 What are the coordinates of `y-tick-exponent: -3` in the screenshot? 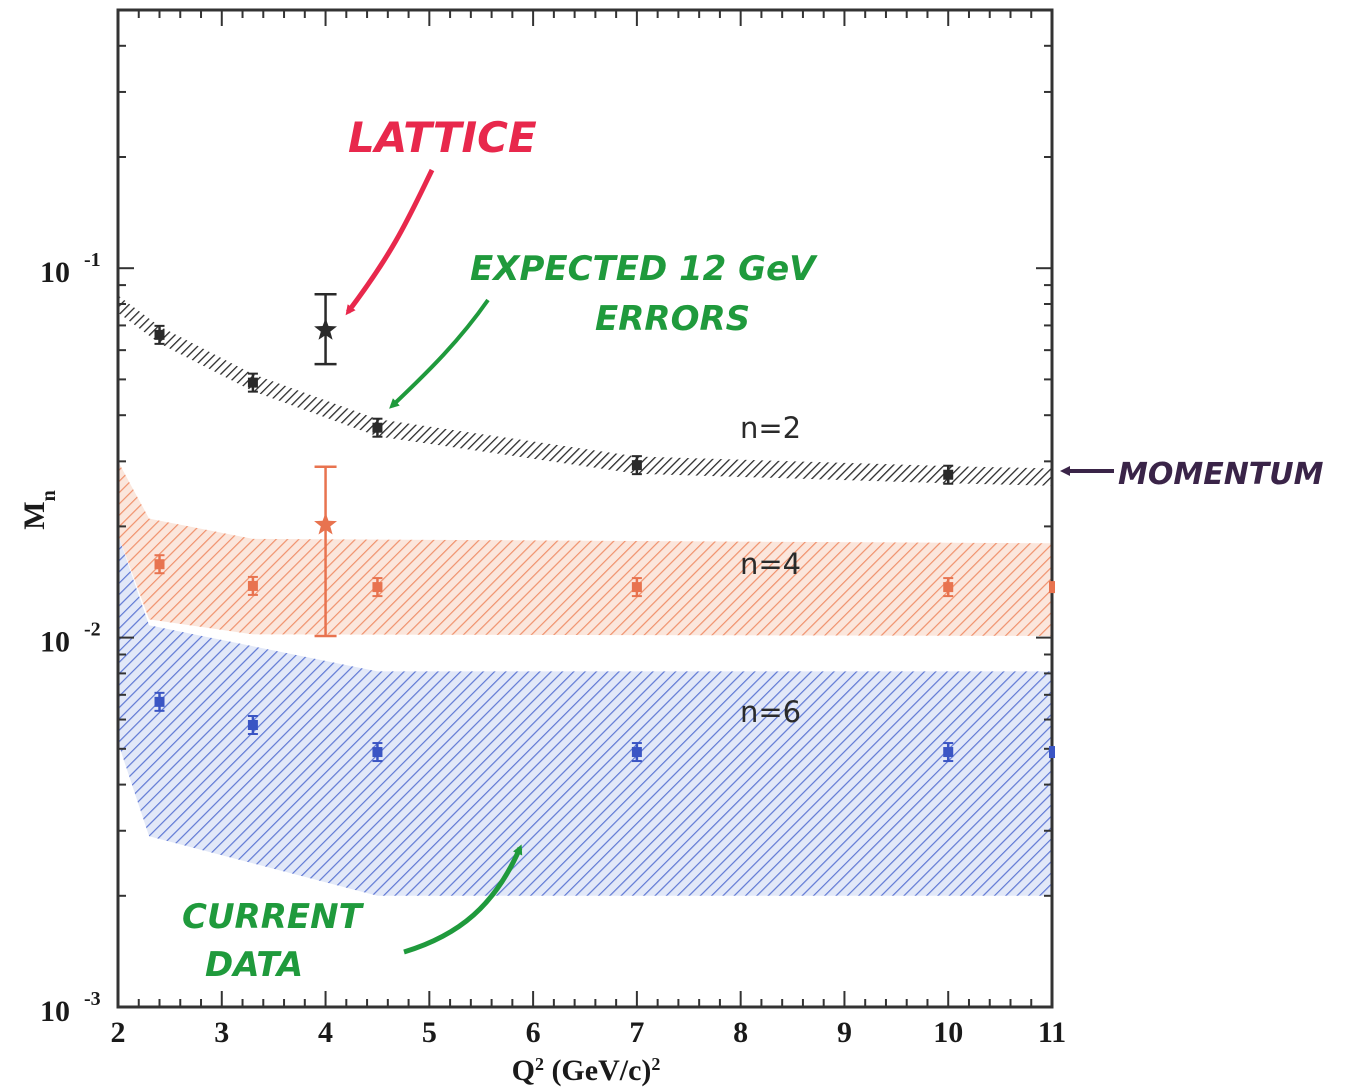 It's located at (92, 999).